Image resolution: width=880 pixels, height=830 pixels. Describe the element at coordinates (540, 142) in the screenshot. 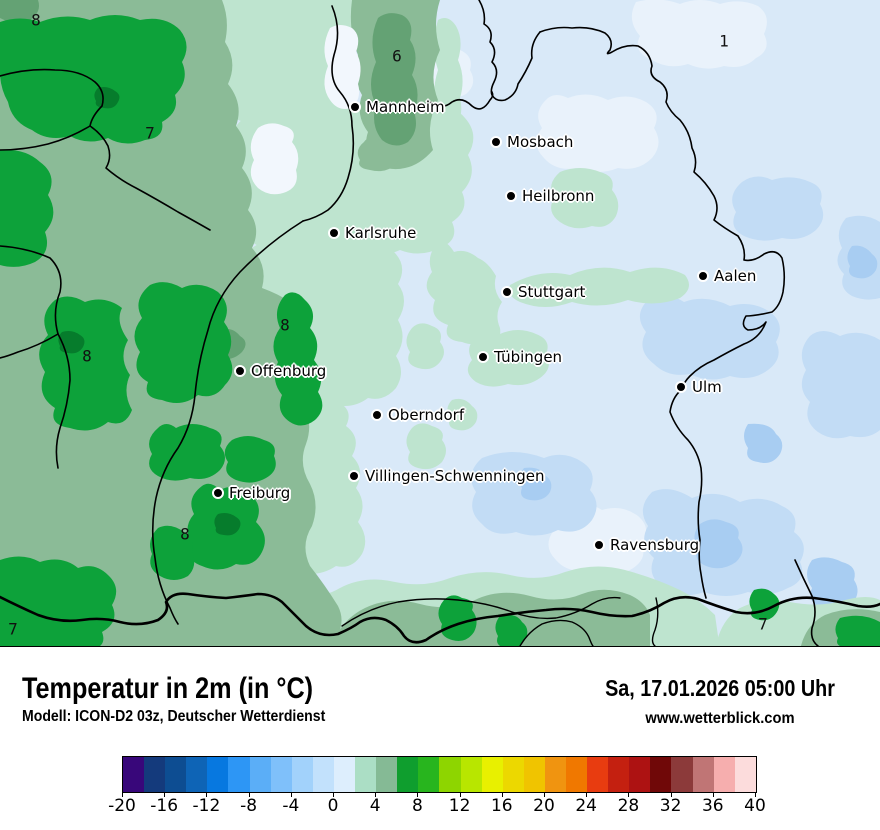

I see `city-label: Mosbach` at that location.